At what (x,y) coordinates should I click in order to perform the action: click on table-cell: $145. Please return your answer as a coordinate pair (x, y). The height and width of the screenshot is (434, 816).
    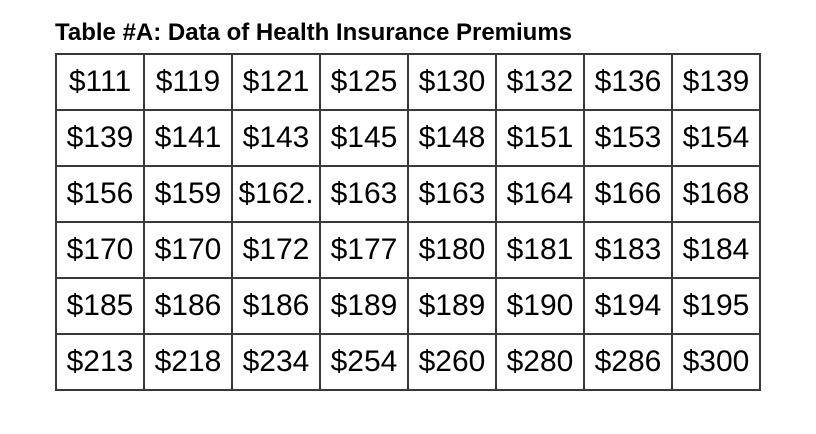
    Looking at the image, I should click on (364, 138).